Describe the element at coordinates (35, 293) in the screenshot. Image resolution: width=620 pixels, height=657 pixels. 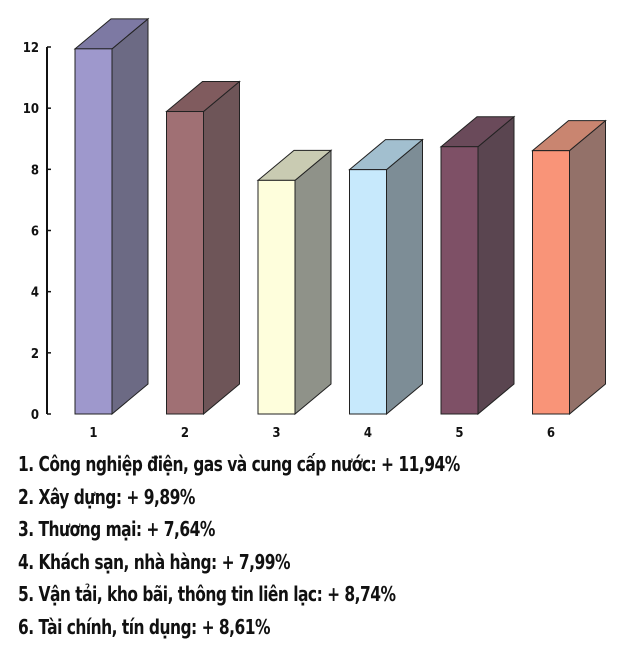
I see `y-tick-label: 4` at that location.